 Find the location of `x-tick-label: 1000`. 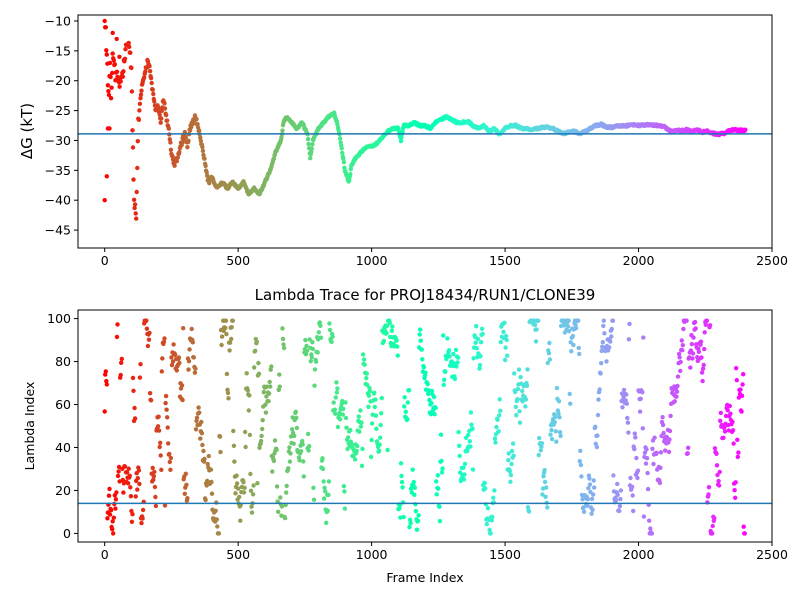

x-tick-label: 1000 is located at coordinates (372, 554).